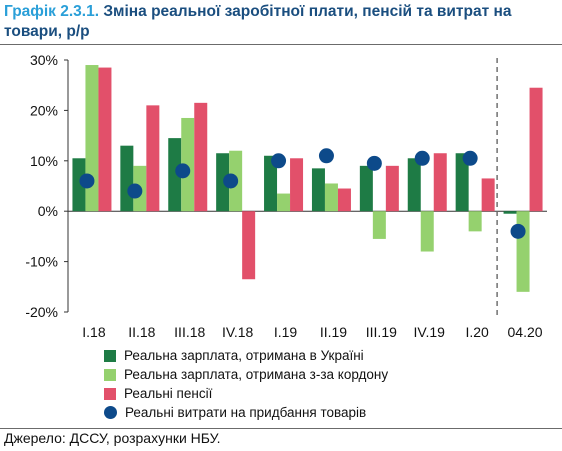 The height and width of the screenshot is (451, 562). Describe the element at coordinates (256, 374) in the screenshot. I see `legend-label-wage-abroad: Реальна зарплата, отримана з-за кордону` at that location.